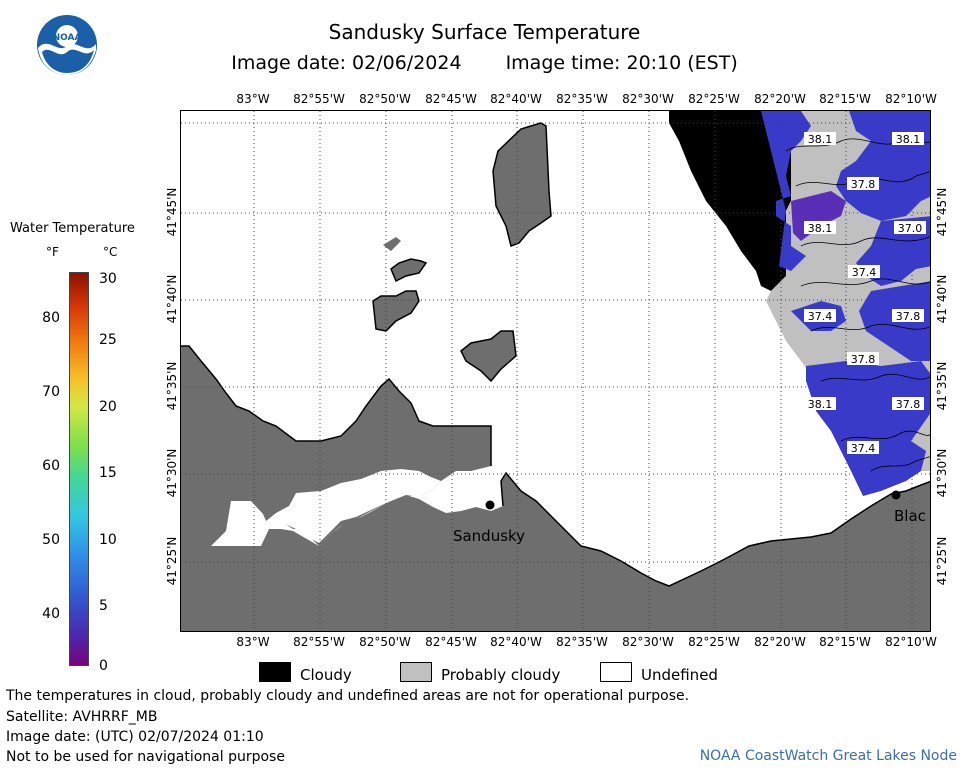 The height and width of the screenshot is (773, 969). What do you see at coordinates (942, 386) in the screenshot?
I see `lat-label-right: 41°35'N` at bounding box center [942, 386].